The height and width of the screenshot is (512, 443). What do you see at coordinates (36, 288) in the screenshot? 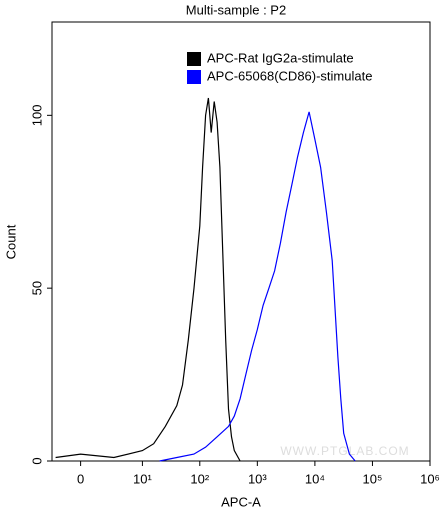
I see `y-tick-label: 50` at bounding box center [36, 288].